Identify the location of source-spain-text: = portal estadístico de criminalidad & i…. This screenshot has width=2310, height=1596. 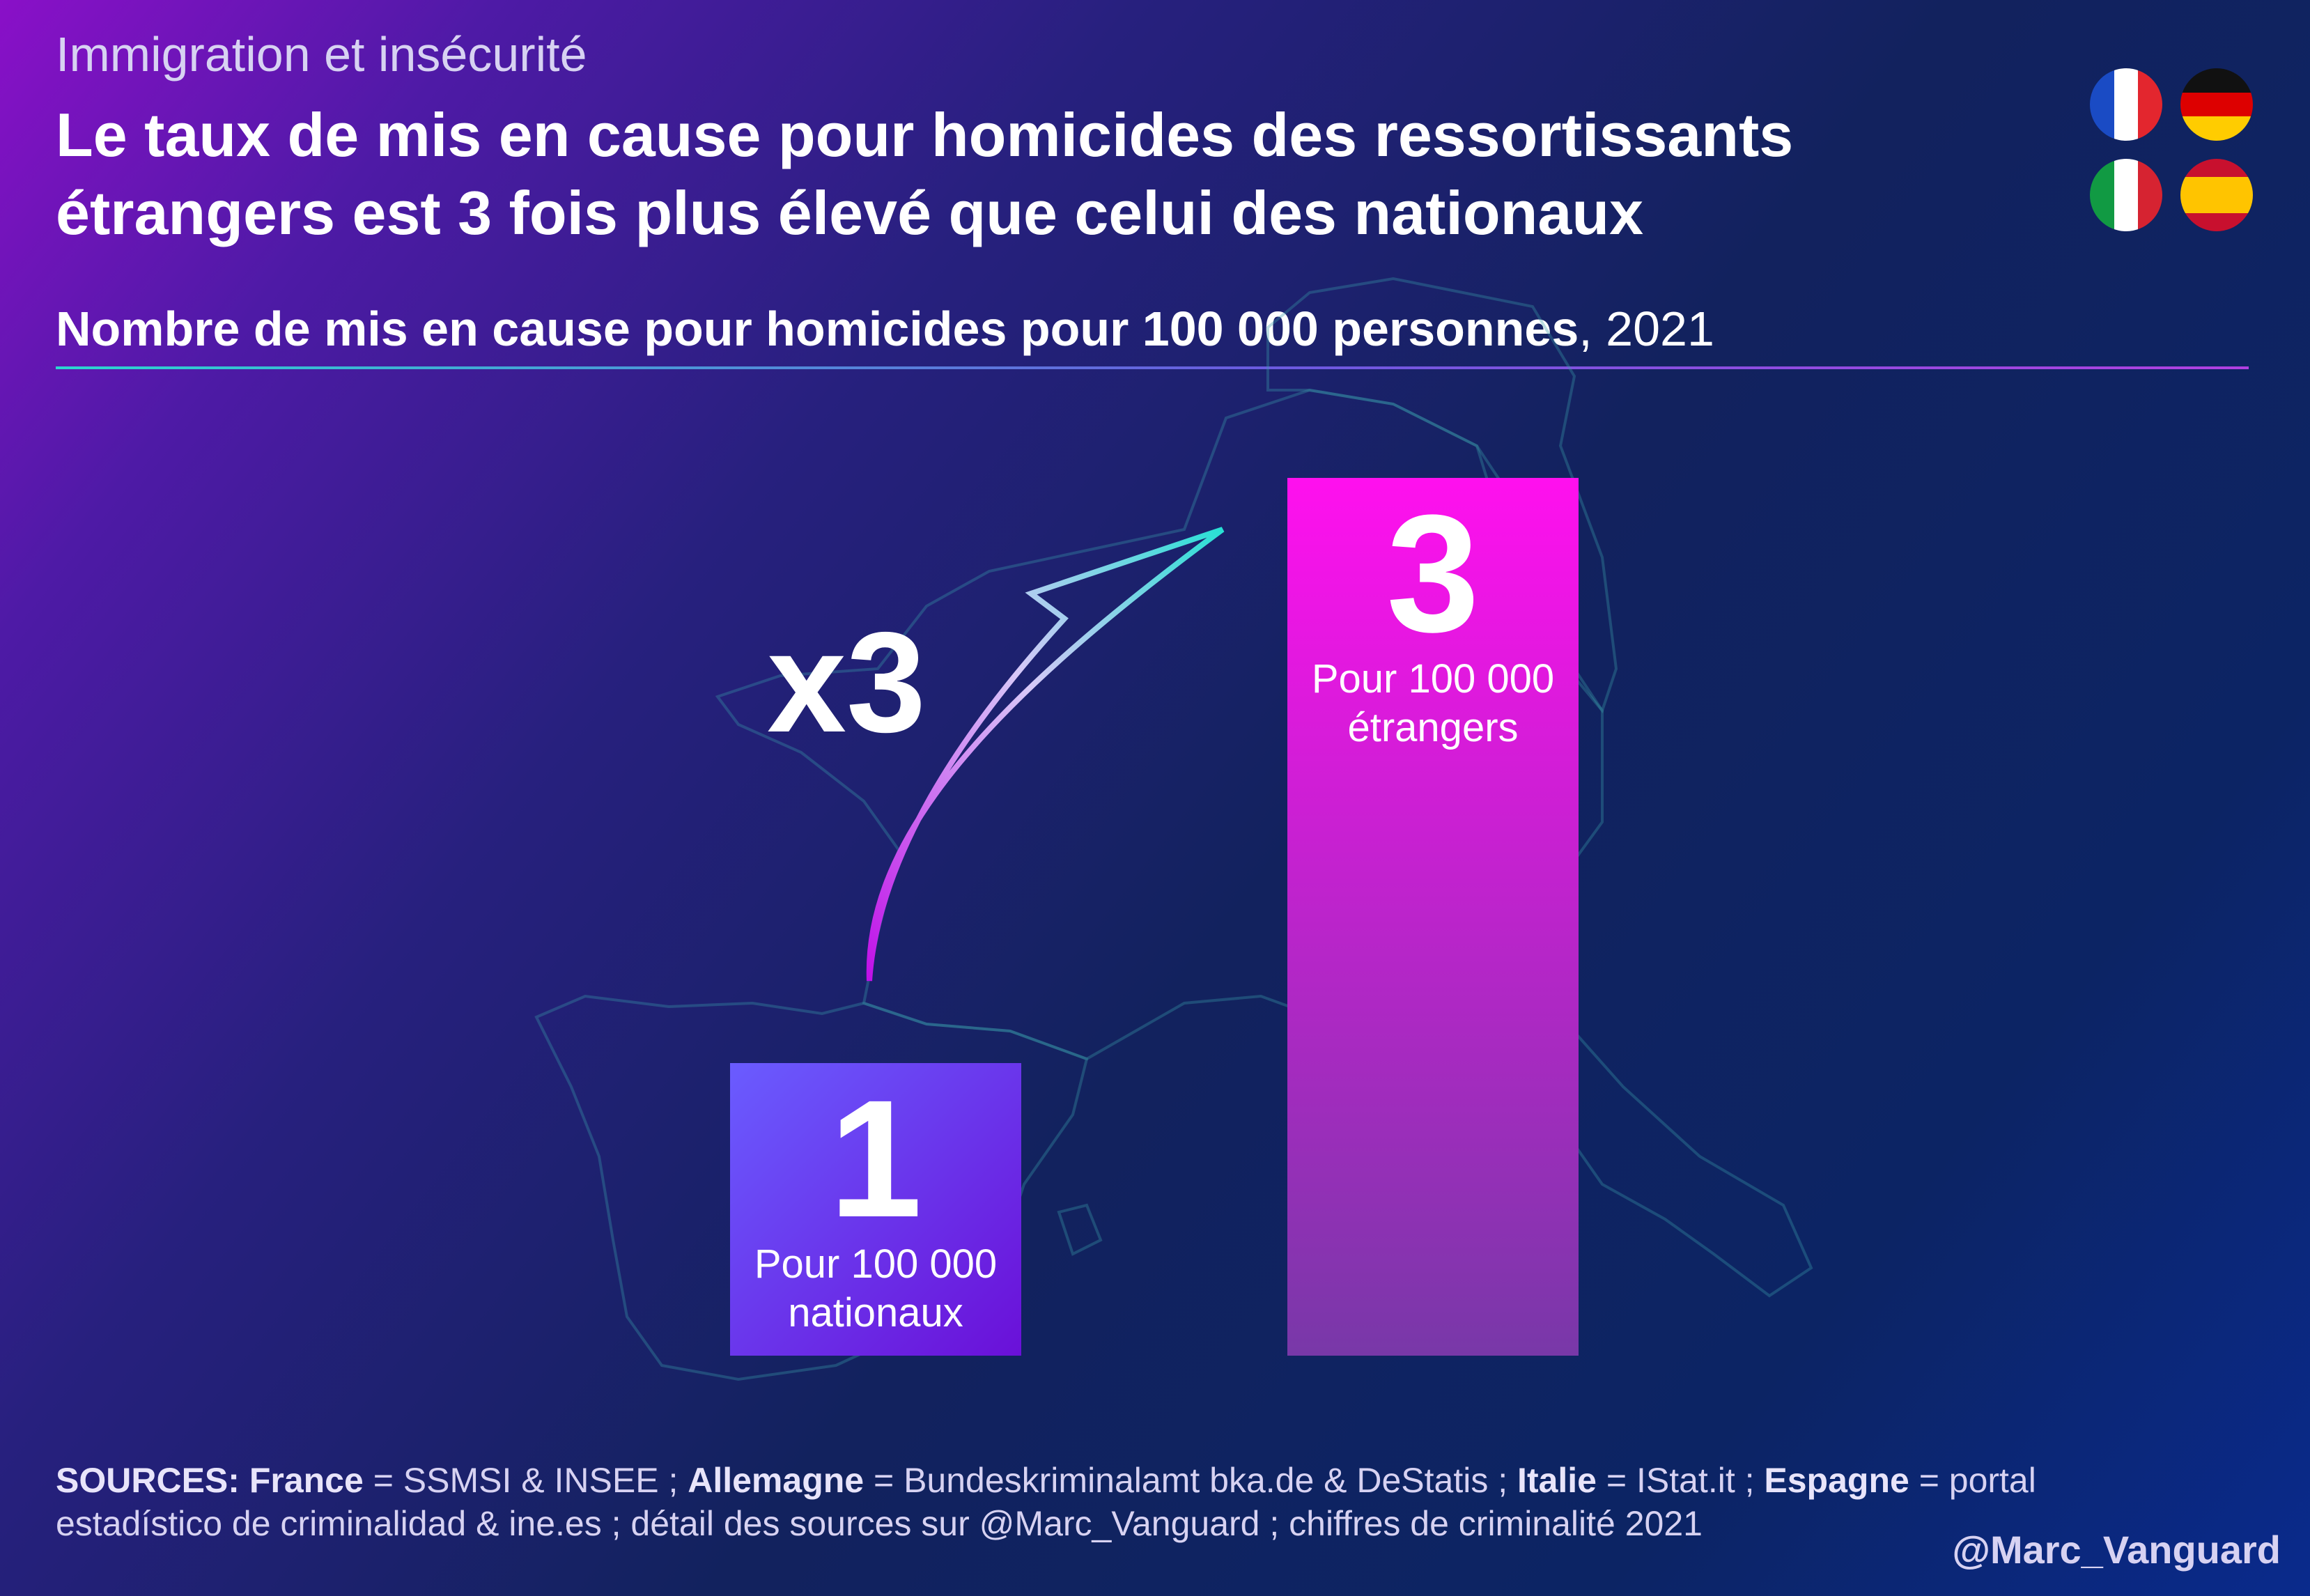
(1046, 1502).